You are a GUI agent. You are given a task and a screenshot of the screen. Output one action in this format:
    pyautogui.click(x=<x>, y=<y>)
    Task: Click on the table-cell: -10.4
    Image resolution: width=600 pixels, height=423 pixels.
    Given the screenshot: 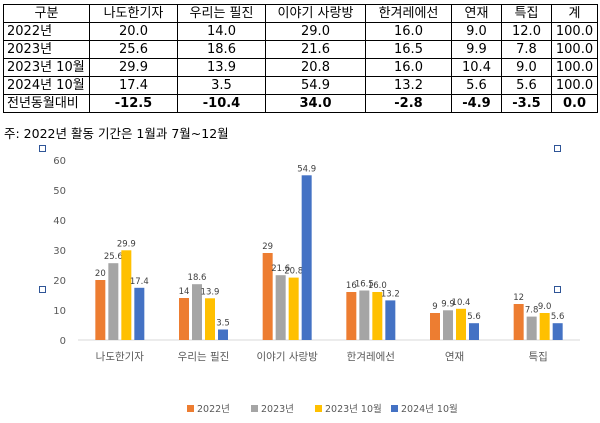 What is the action you would take?
    pyautogui.click(x=221, y=103)
    